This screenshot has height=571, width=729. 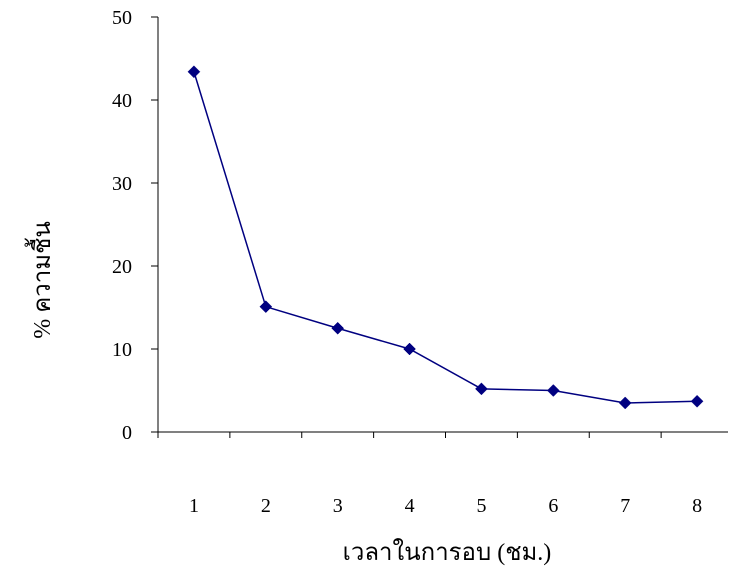 What do you see at coordinates (194, 506) in the screenshot?
I see `x-tick-label: 1` at bounding box center [194, 506].